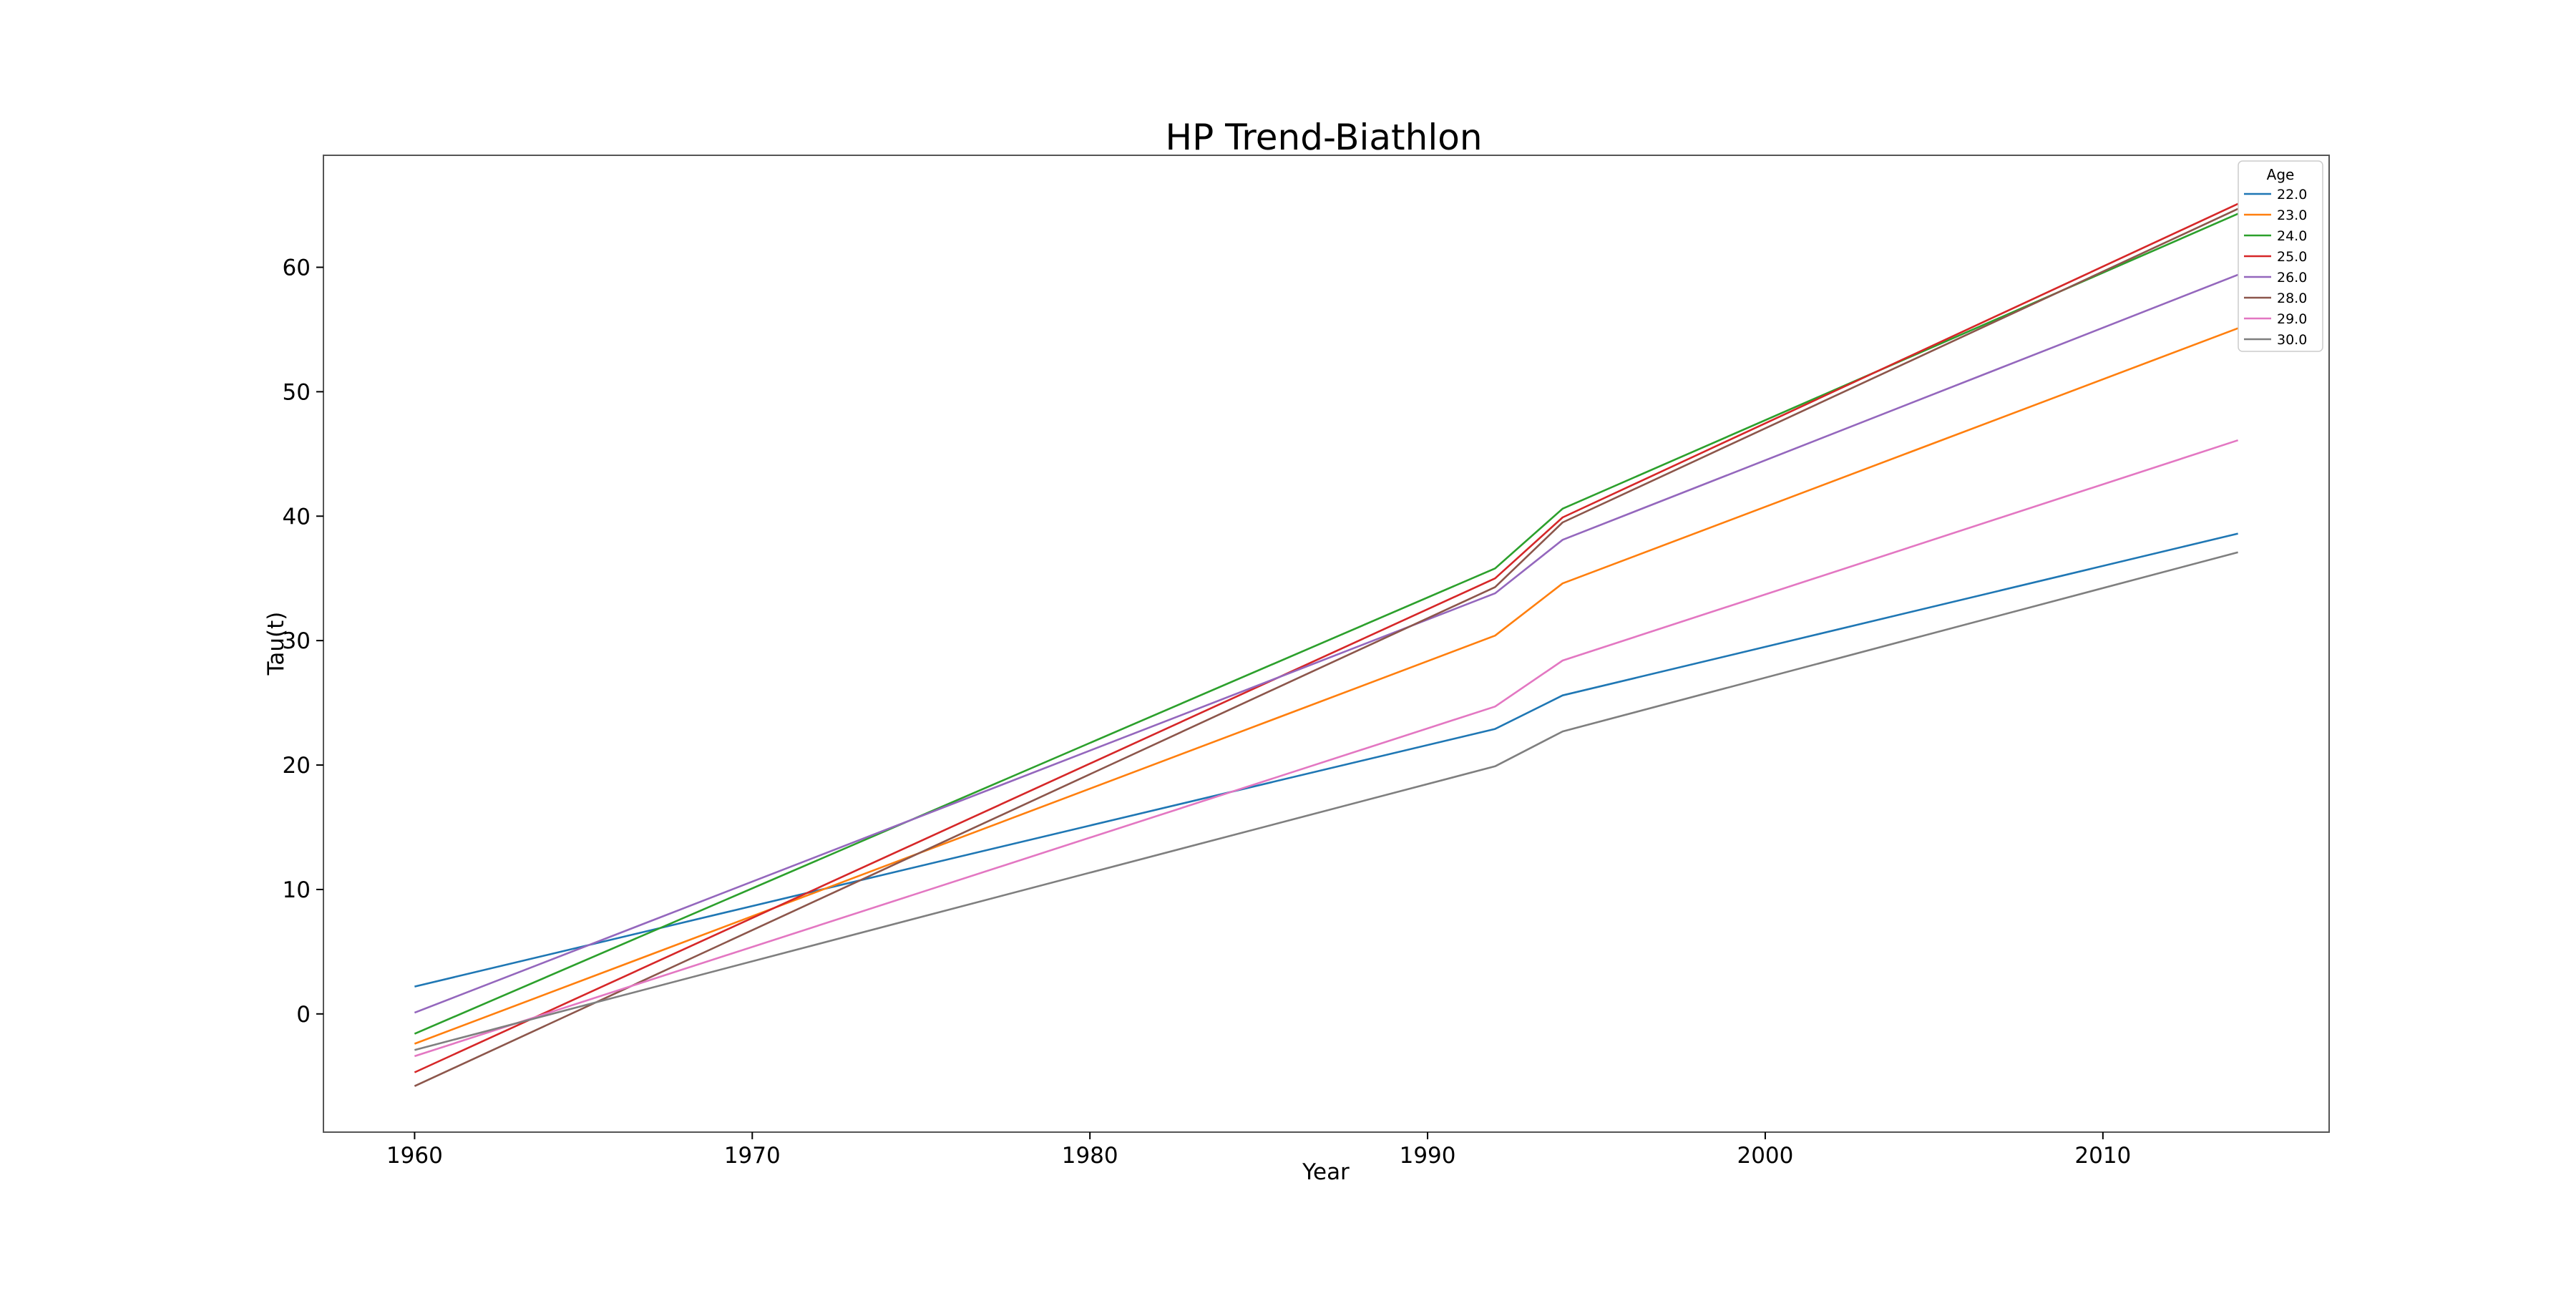 The width and height of the screenshot is (2576, 1291). I want to click on chart-title: HP Trend-Biathlon, so click(1323, 137).